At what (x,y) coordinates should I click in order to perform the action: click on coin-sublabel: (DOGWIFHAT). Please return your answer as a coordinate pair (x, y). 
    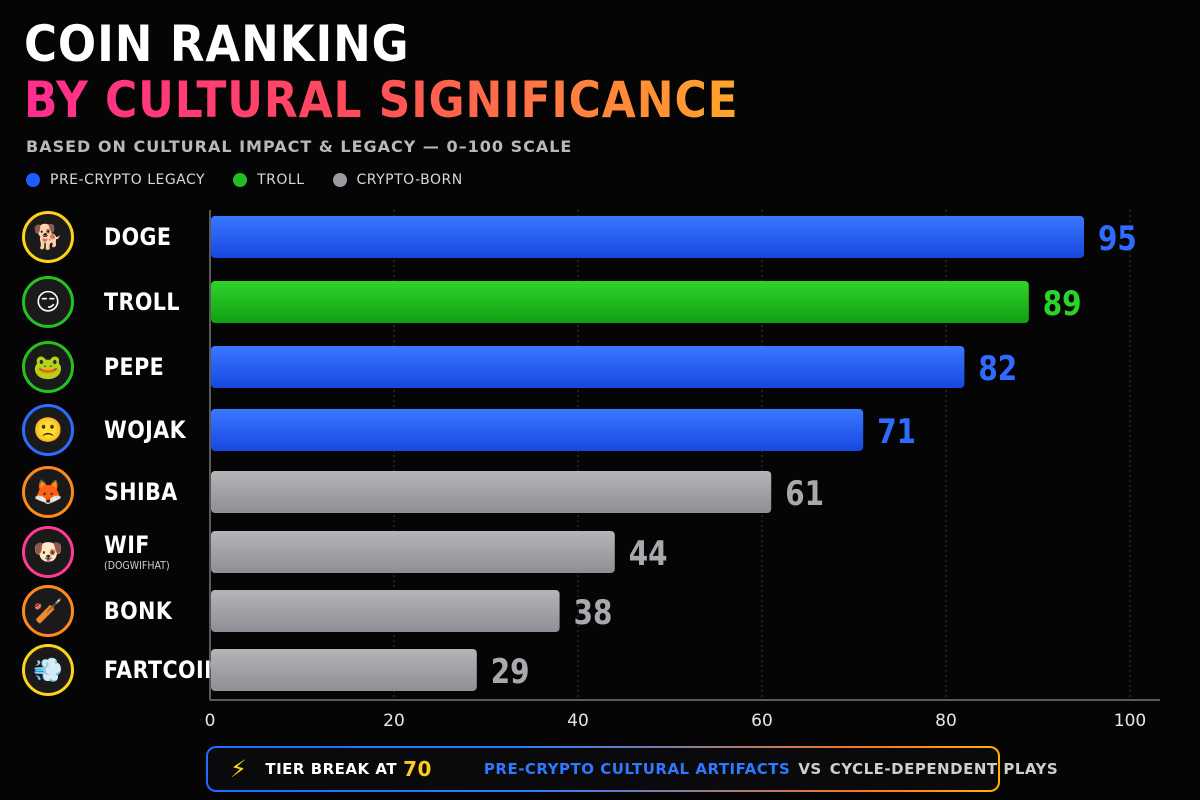
    Looking at the image, I should click on (137, 565).